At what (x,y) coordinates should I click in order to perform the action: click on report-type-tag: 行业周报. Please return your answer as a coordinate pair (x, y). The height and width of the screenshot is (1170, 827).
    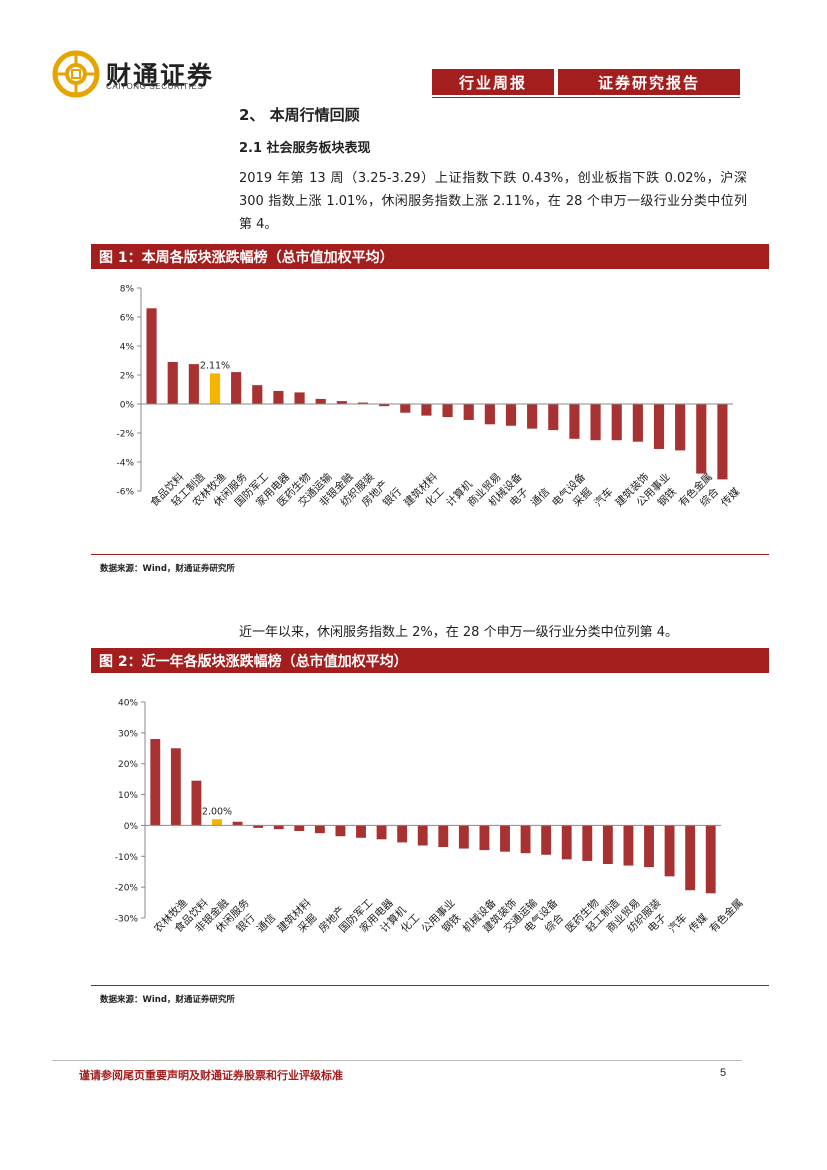
    Looking at the image, I should click on (493, 82).